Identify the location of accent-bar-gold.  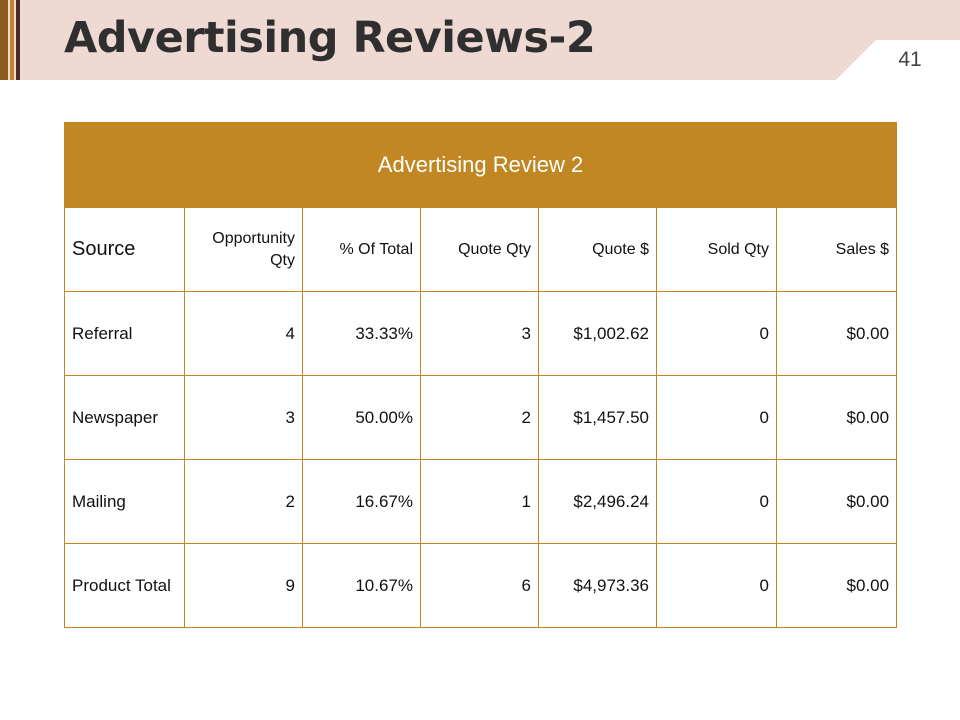
(12, 40).